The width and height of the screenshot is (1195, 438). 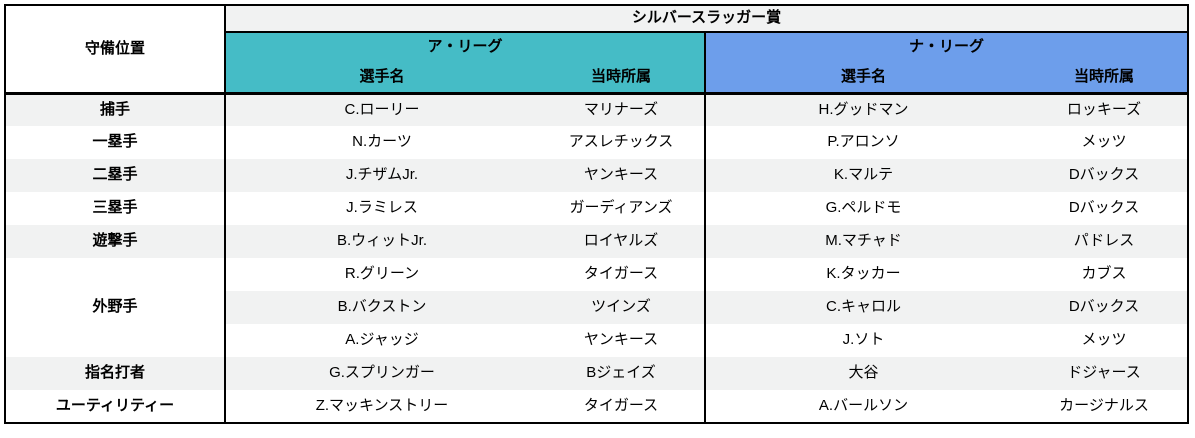 What do you see at coordinates (862, 406) in the screenshot?
I see `nl-player-cell: A.バールソン` at bounding box center [862, 406].